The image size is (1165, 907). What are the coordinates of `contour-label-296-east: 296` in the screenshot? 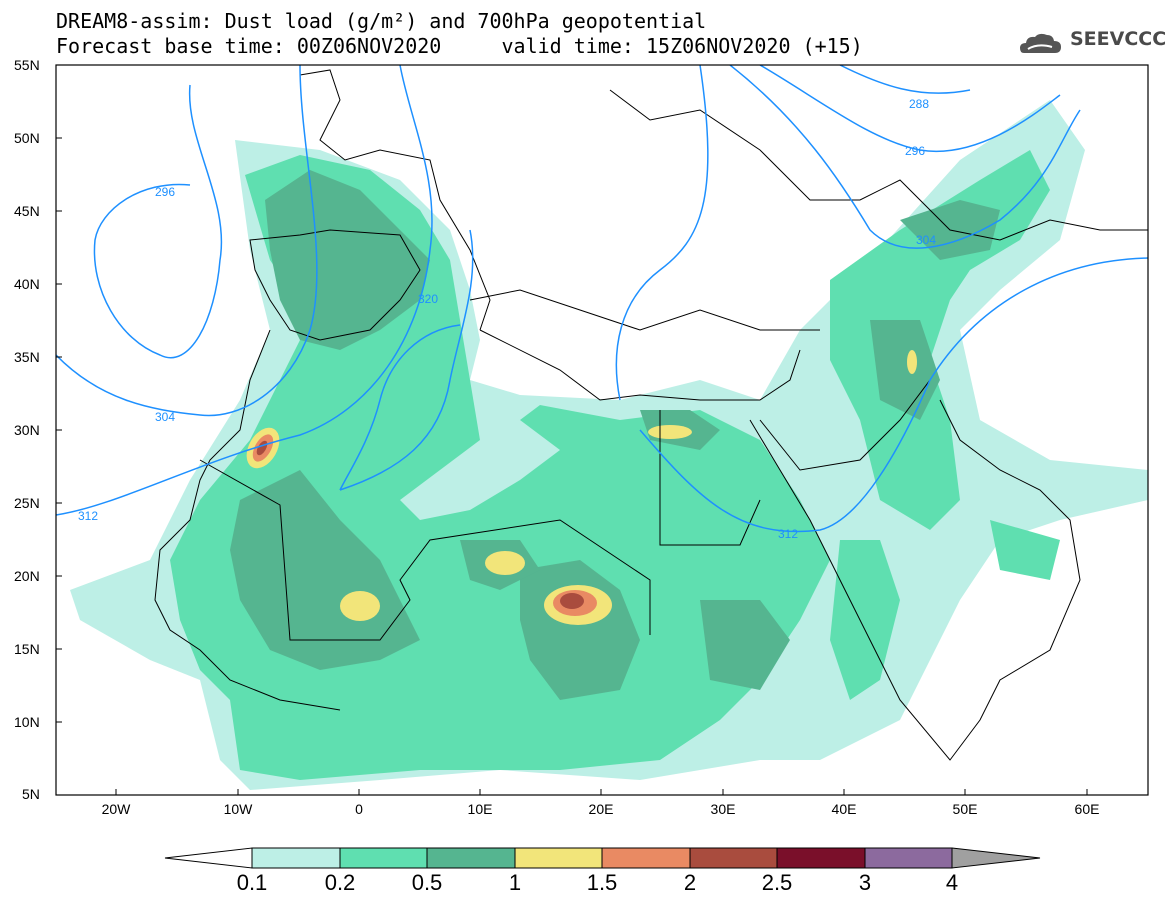 It's located at (915, 151).